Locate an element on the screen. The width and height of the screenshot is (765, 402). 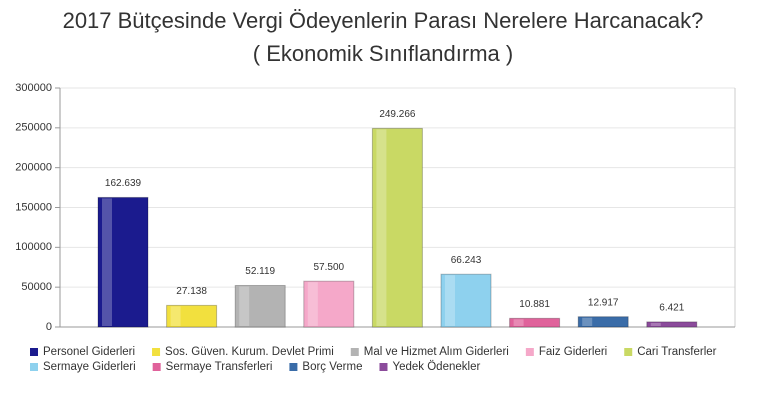
value-label: 249.266 is located at coordinates (397, 114).